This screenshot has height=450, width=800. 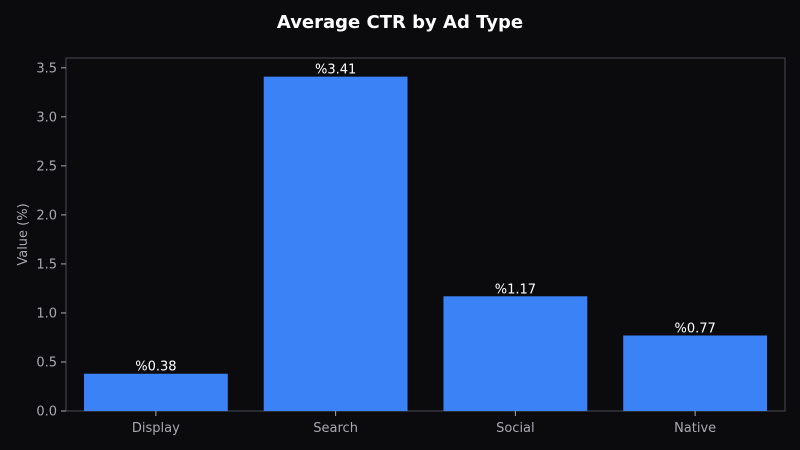 I want to click on y-axis-label: Value (%), so click(x=23, y=234).